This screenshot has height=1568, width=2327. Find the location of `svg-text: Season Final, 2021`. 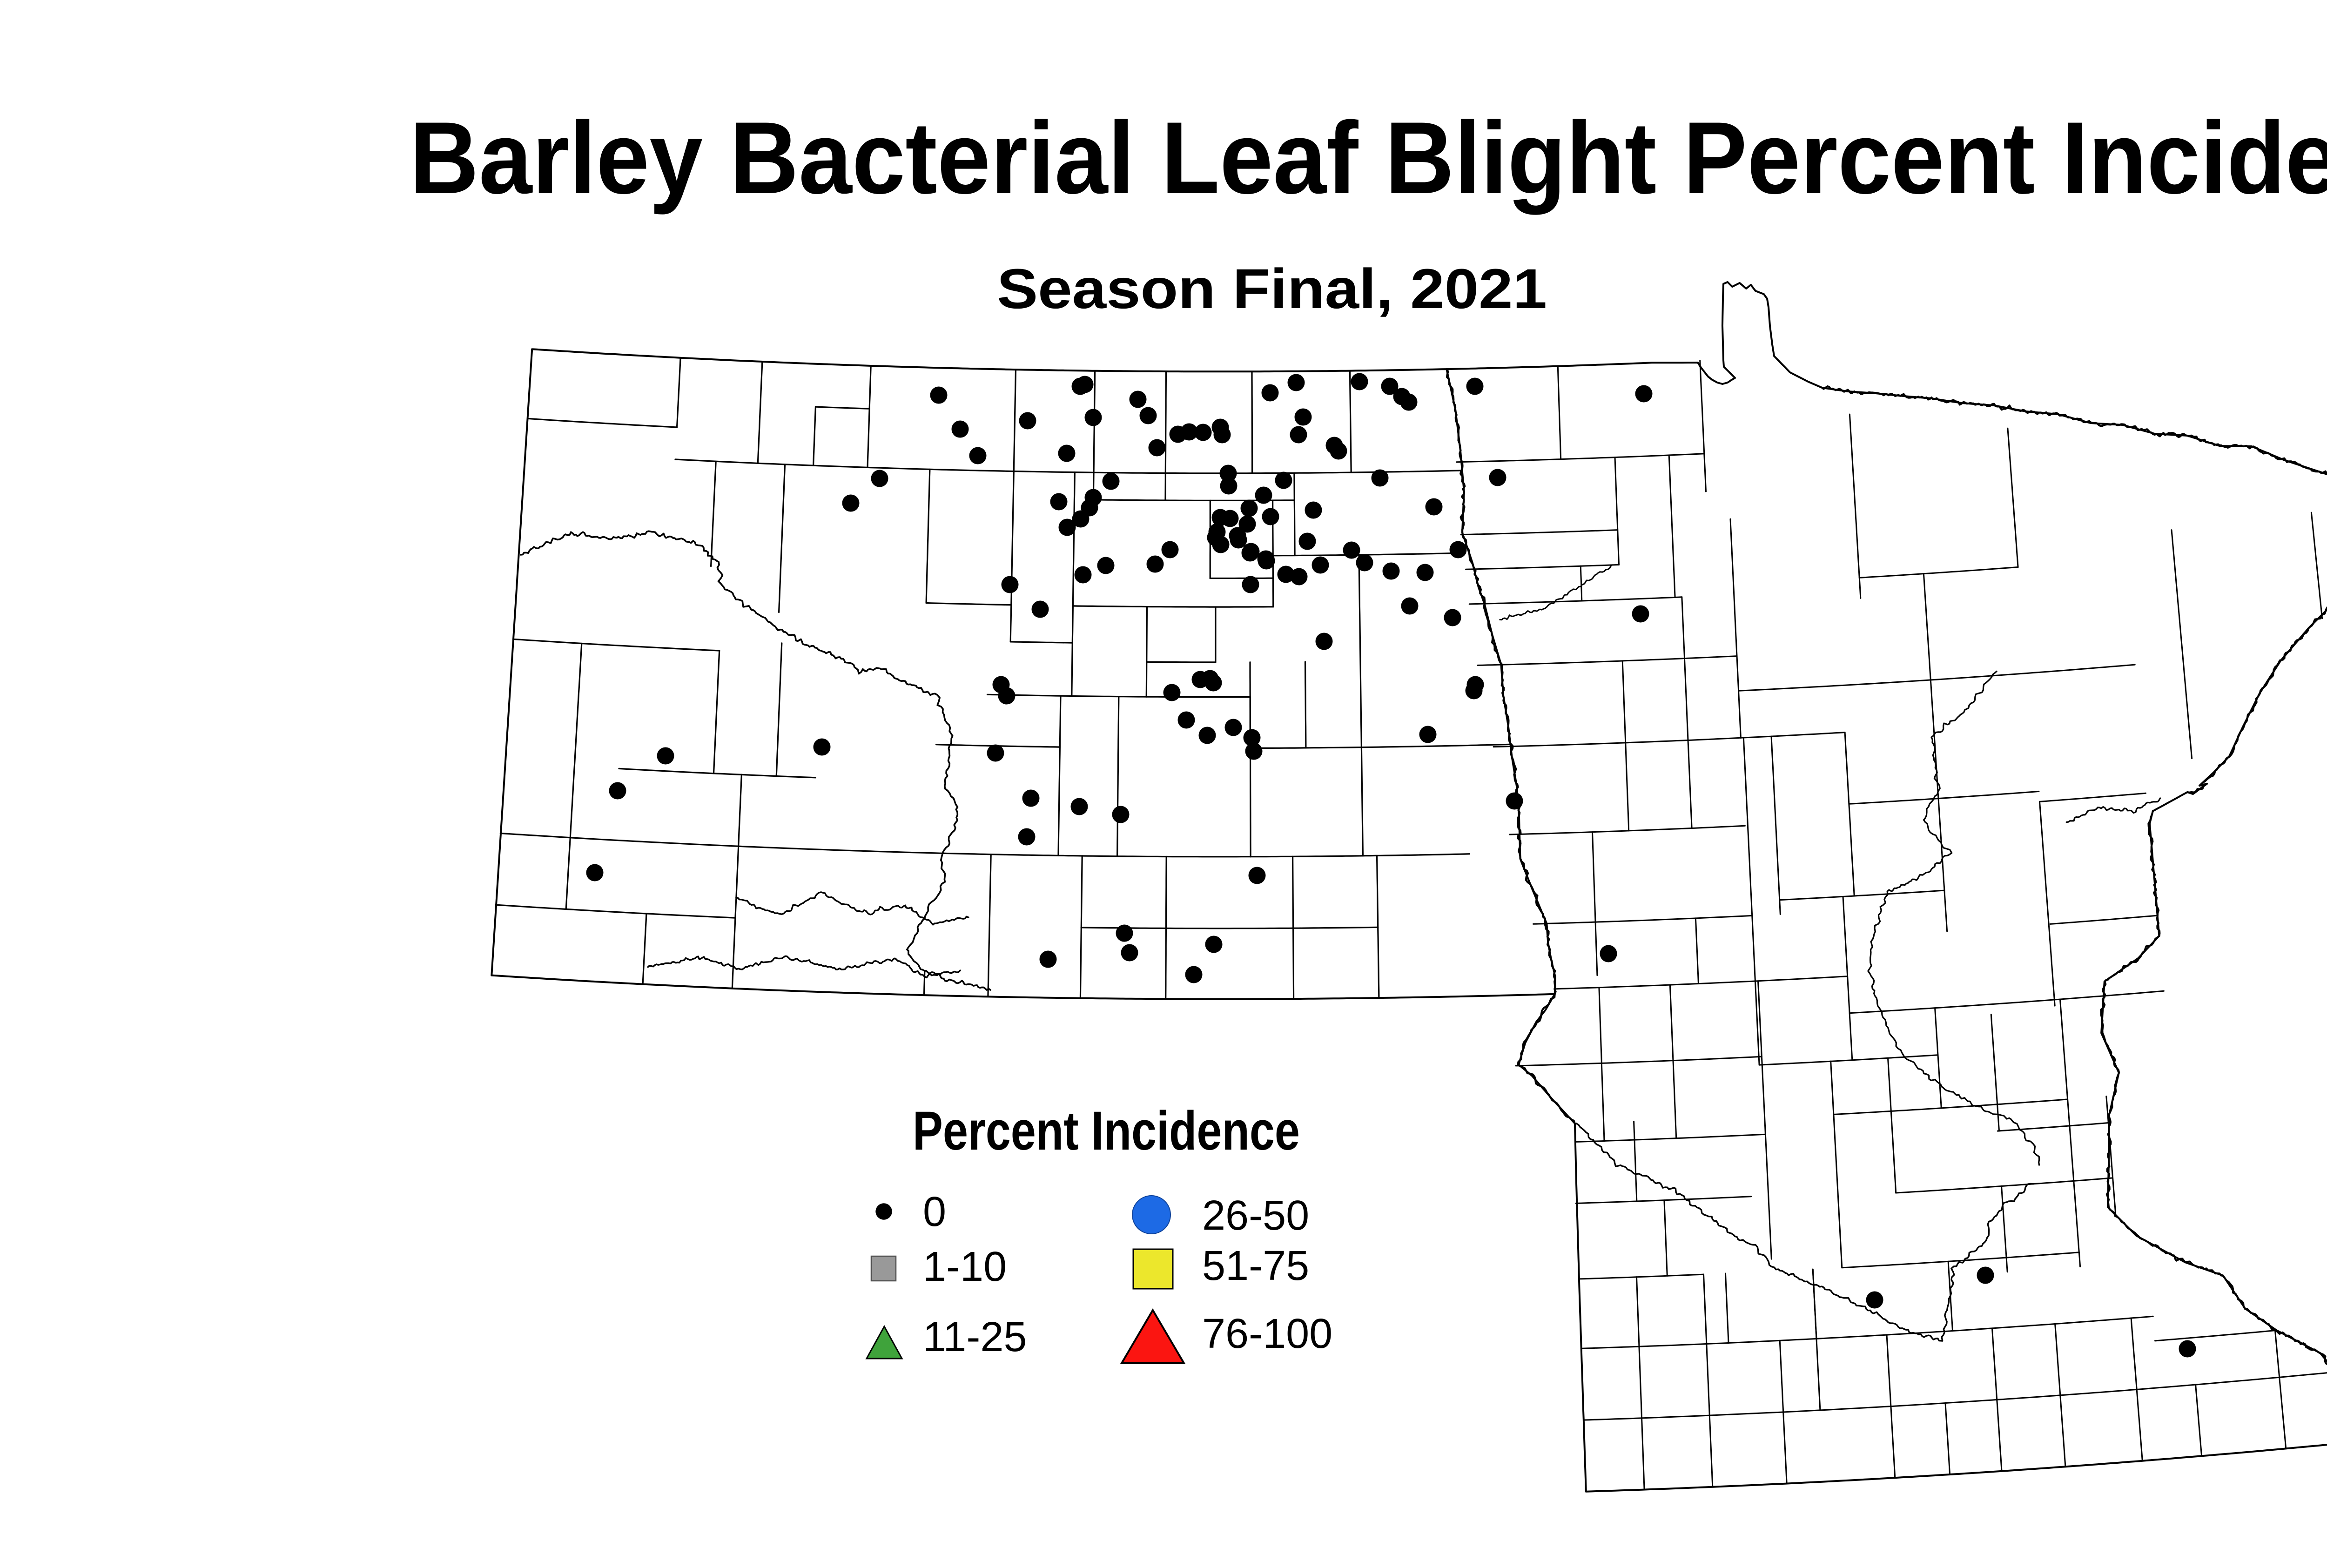

svg-text: Season Final, 2021 is located at coordinates (1272, 288).